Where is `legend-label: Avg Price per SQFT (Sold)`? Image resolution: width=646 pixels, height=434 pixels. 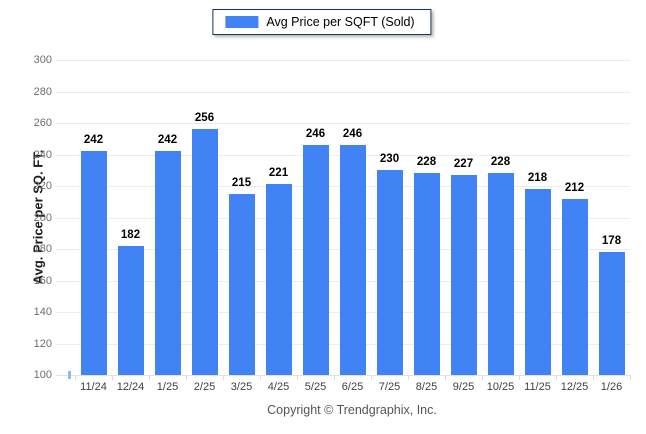
legend-label: Avg Price per SQFT (Sold) is located at coordinates (340, 22).